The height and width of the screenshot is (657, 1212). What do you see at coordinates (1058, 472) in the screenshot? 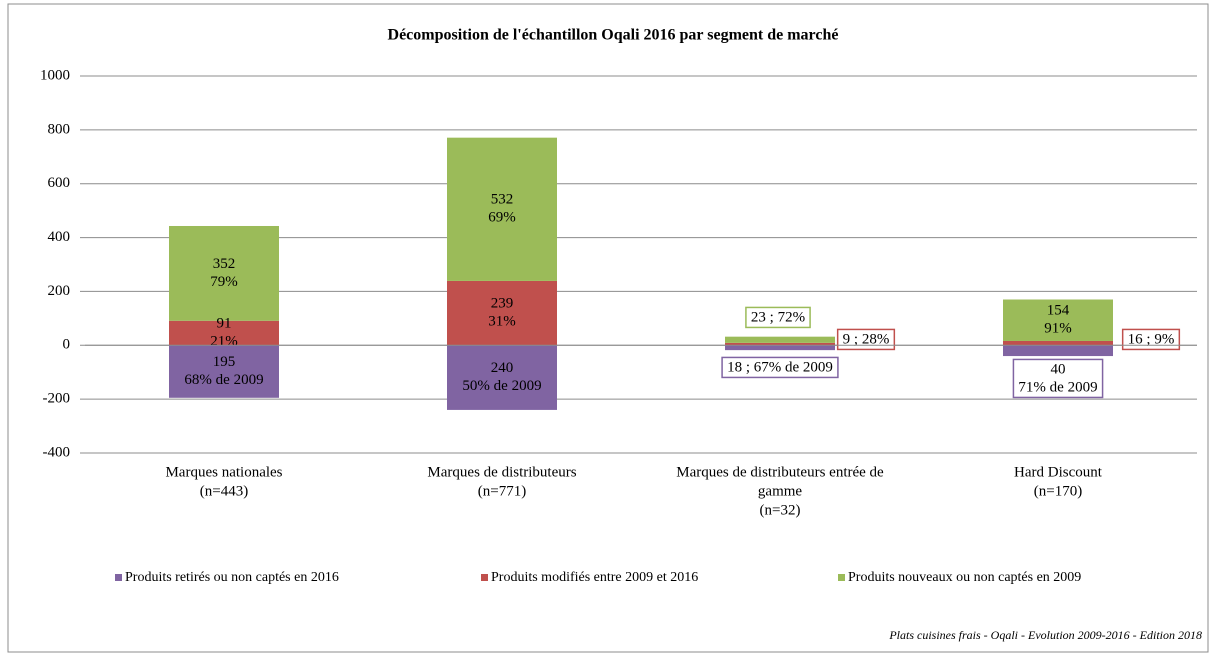
I see `x-tick-label: Hard Discount` at bounding box center [1058, 472].